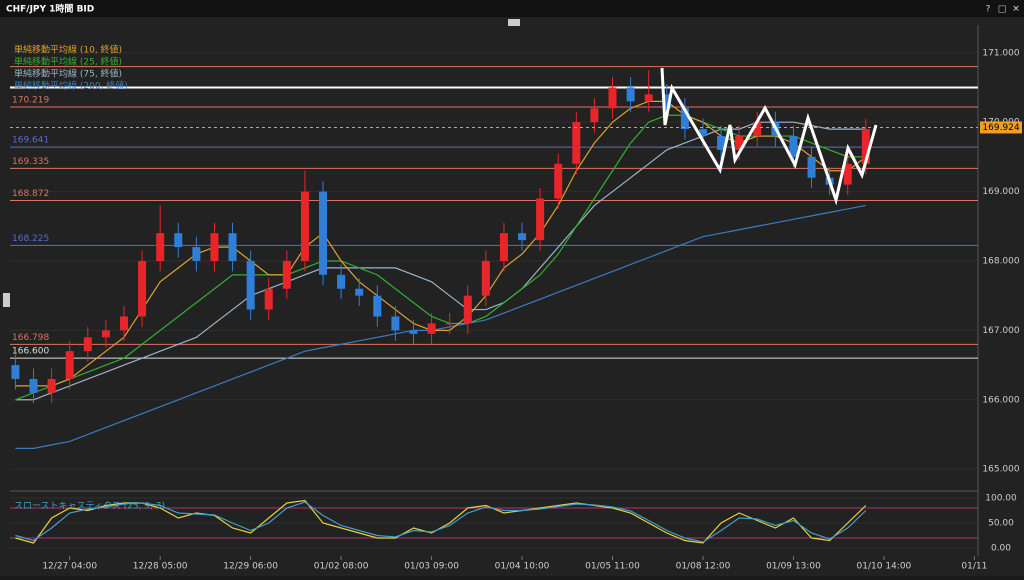 The width and height of the screenshot is (1024, 580). I want to click on level-label: 166.600, so click(30, 352).